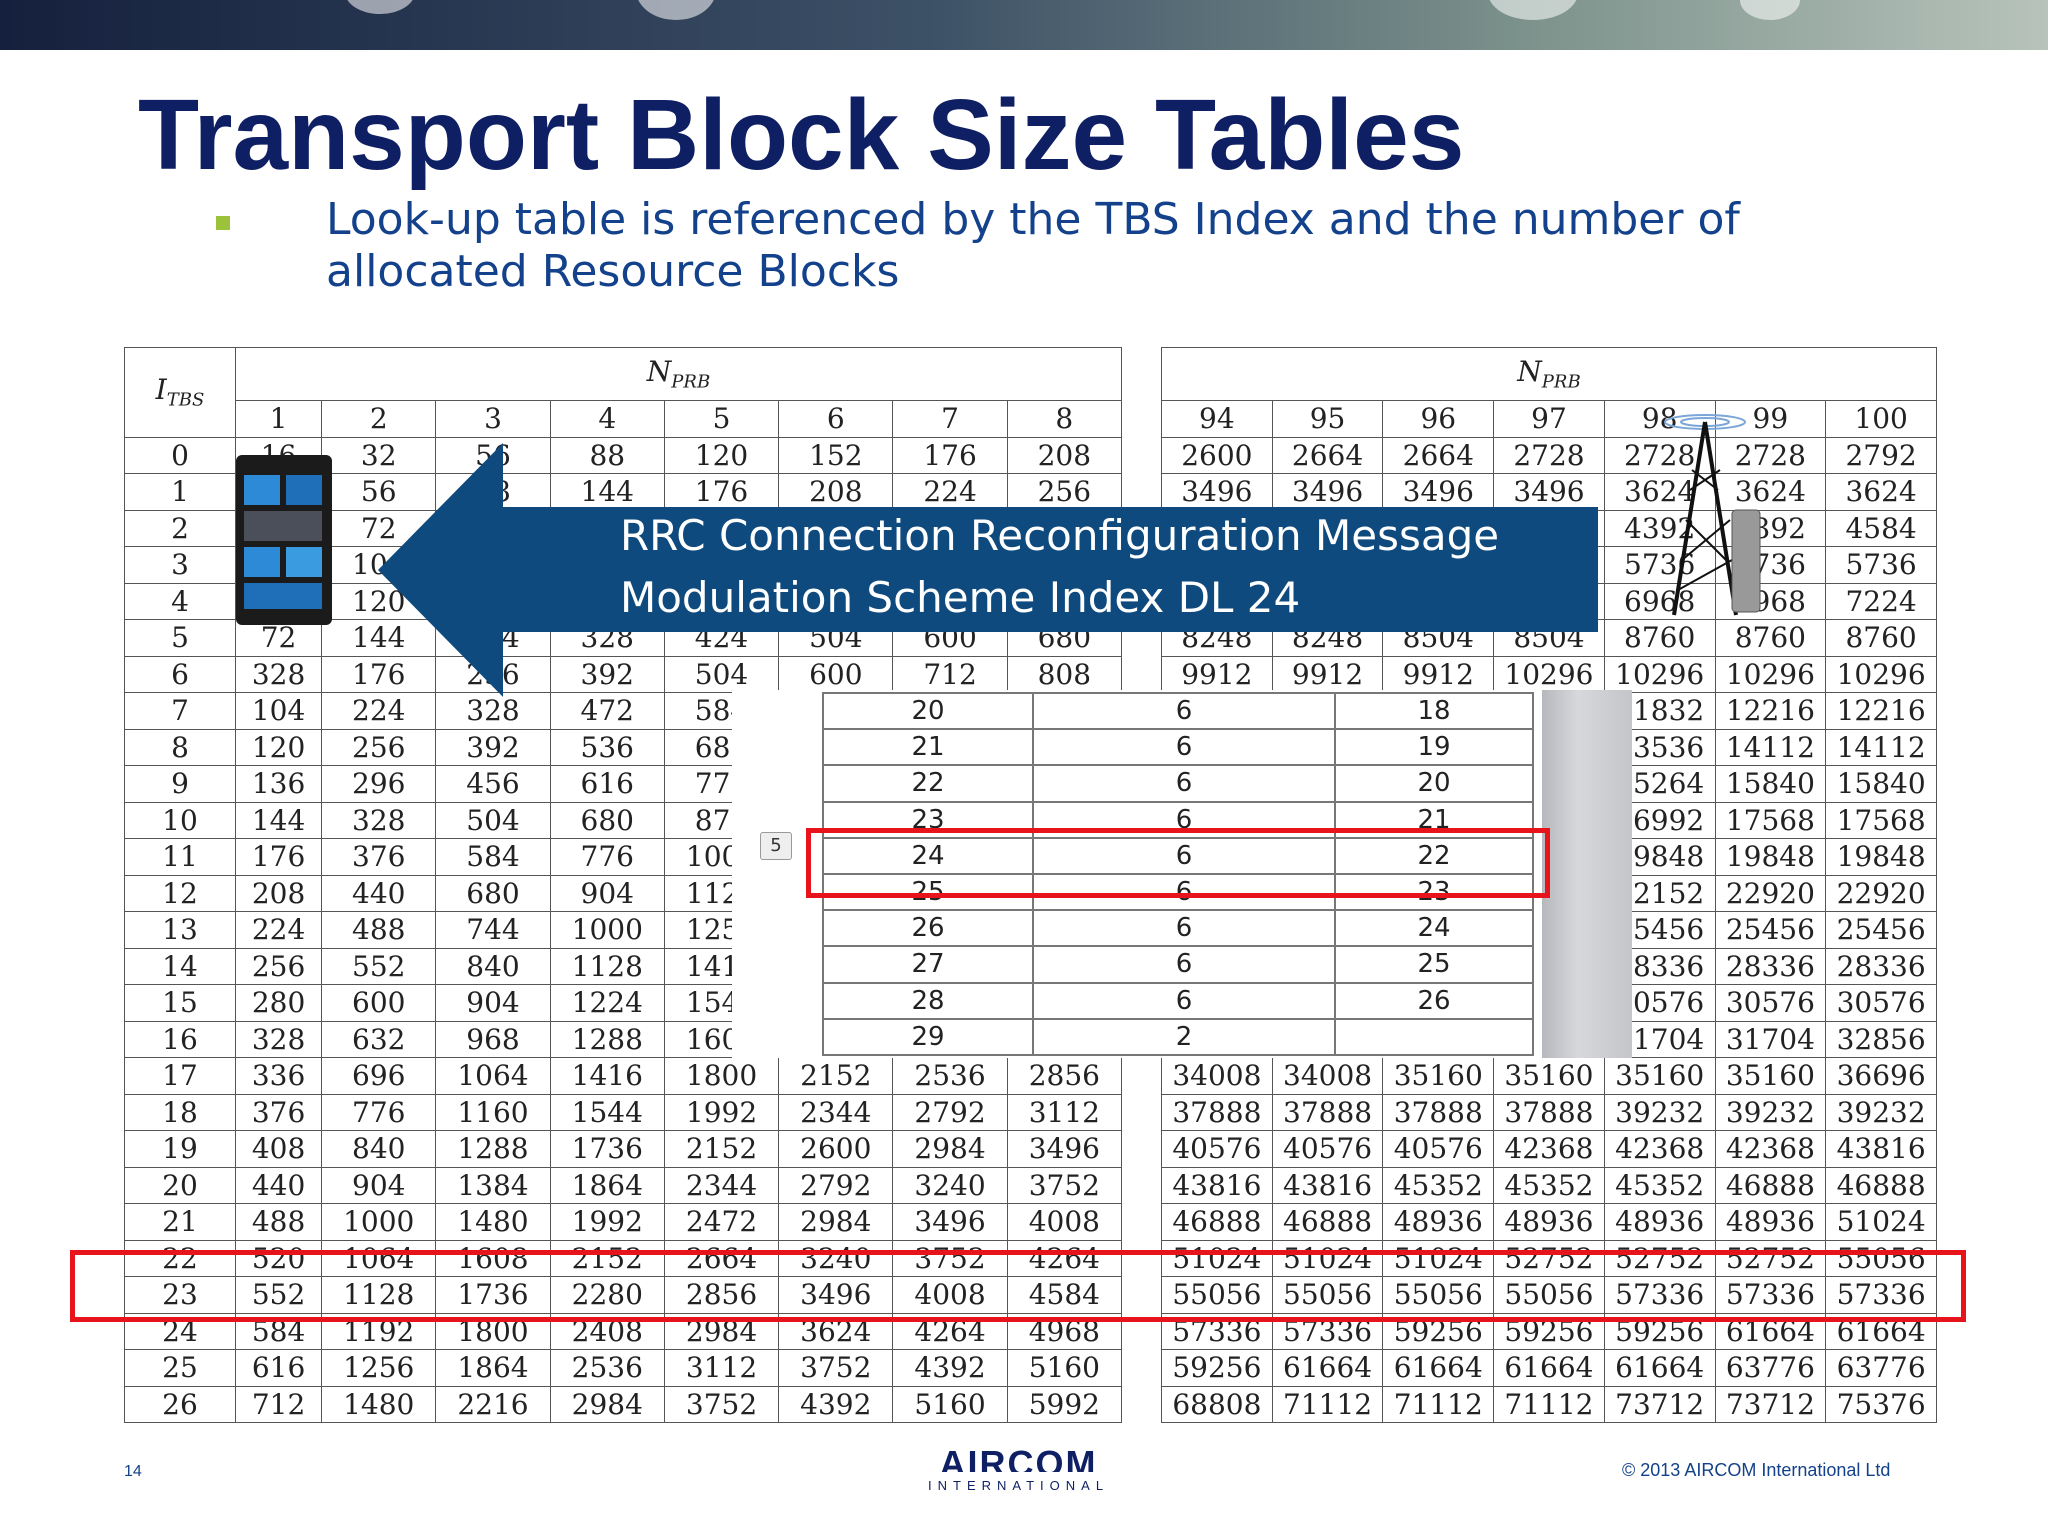 The width and height of the screenshot is (2048, 1536). Describe the element at coordinates (776, 846) in the screenshot. I see `page-badge: 5` at that location.